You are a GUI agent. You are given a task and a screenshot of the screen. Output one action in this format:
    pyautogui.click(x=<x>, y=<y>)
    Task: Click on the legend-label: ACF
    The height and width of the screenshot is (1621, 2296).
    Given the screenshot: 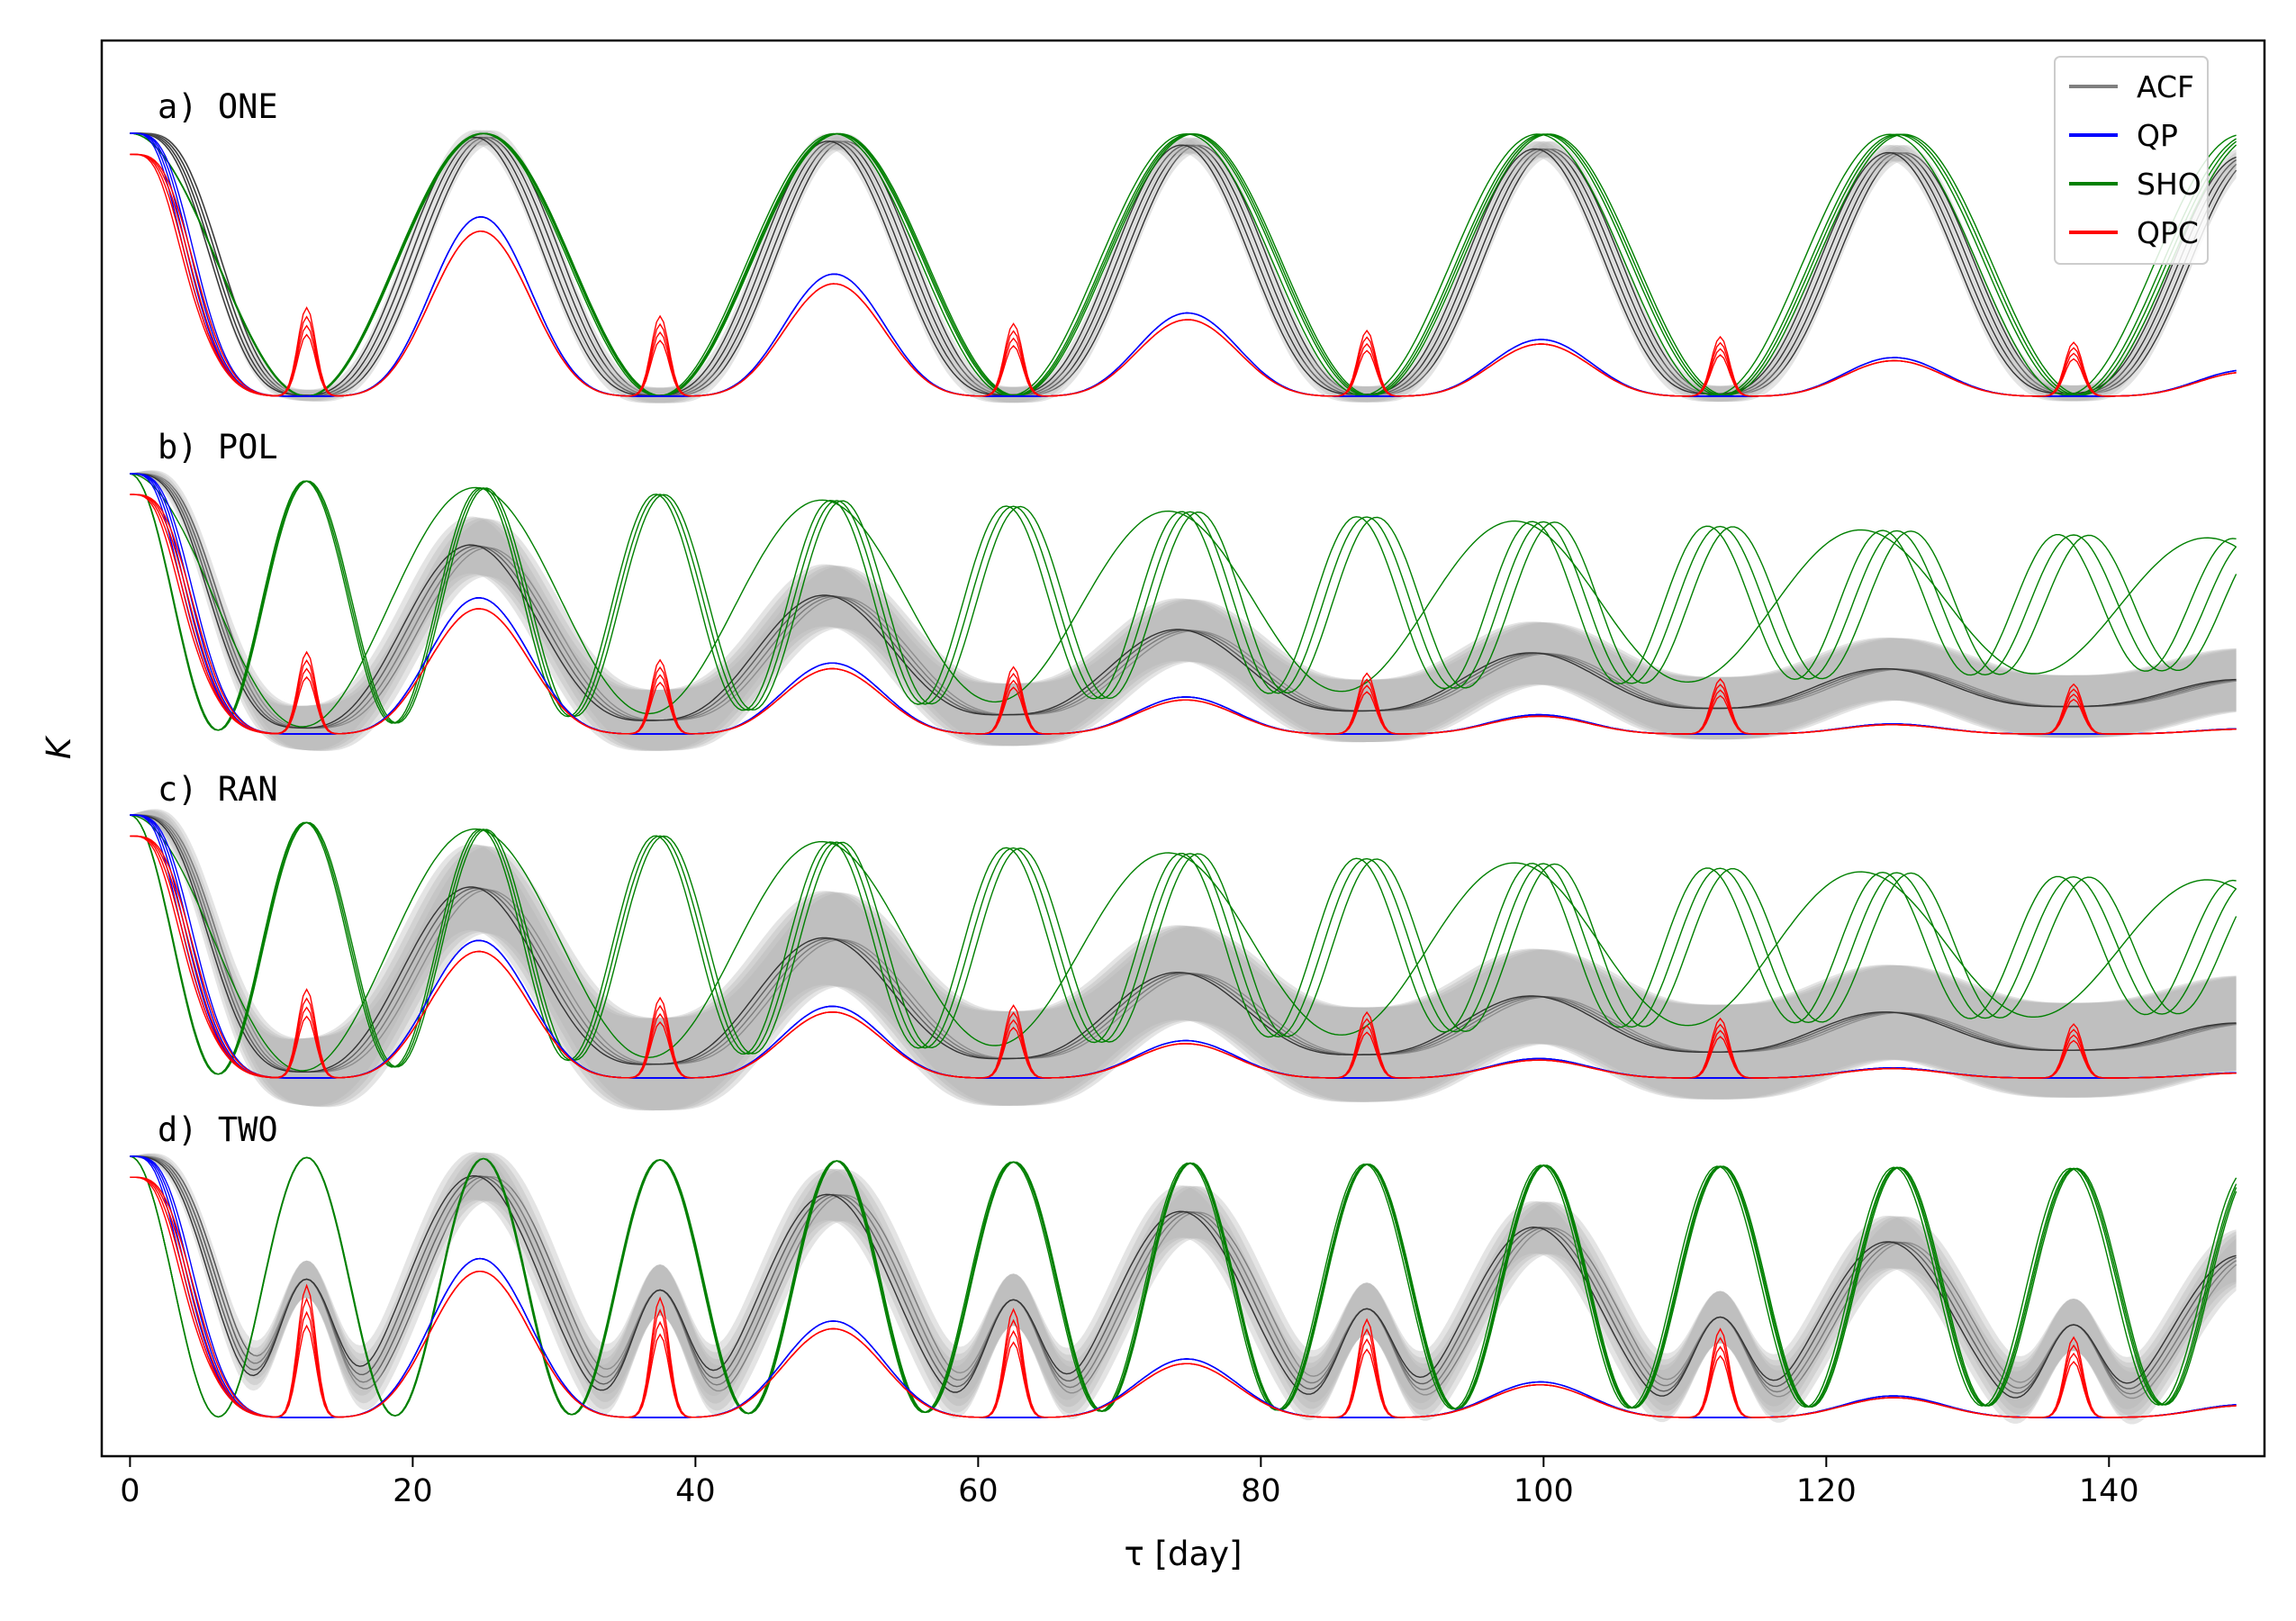 What is the action you would take?
    pyautogui.click(x=2165, y=86)
    